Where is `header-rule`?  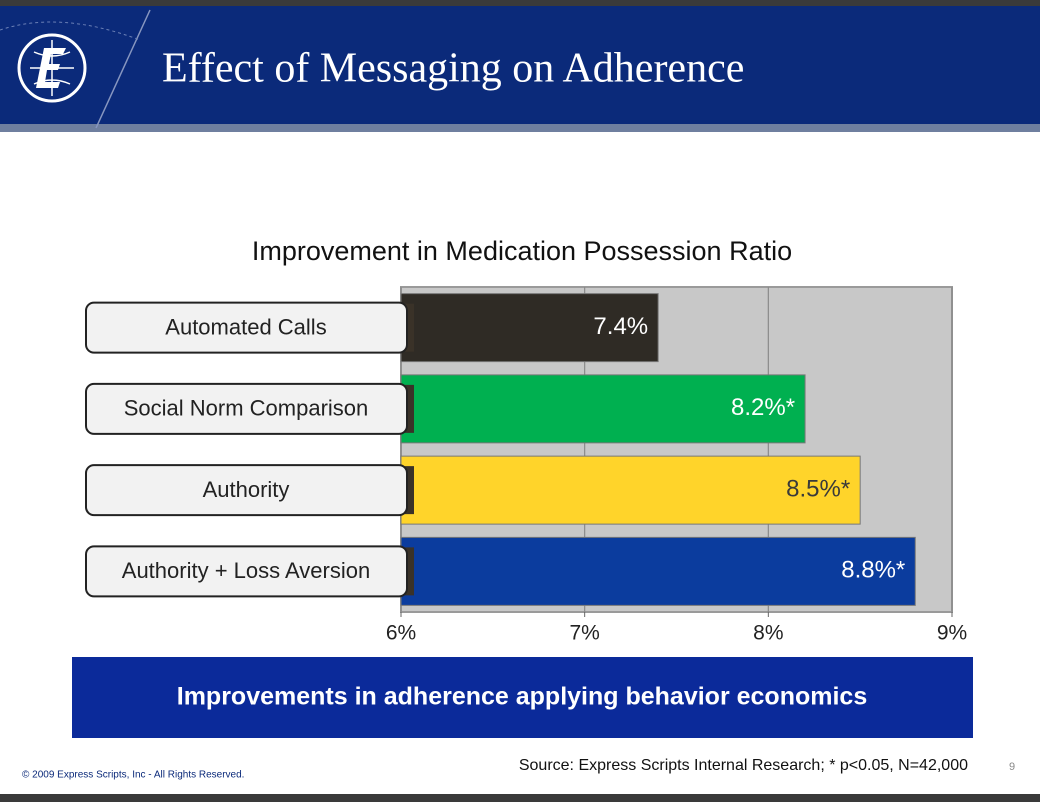
header-rule is located at coordinates (520, 128).